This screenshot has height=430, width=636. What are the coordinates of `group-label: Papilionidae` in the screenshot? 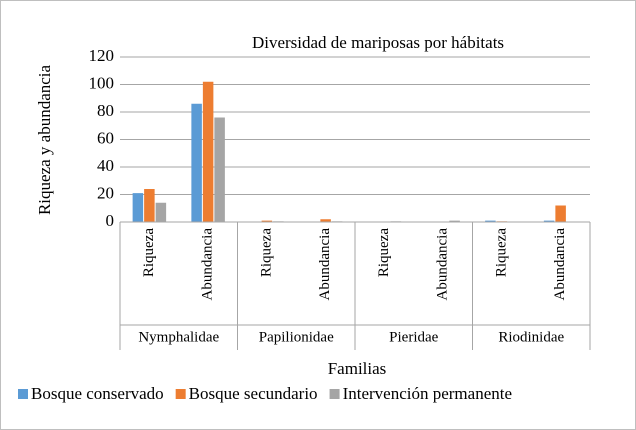 It's located at (296, 337).